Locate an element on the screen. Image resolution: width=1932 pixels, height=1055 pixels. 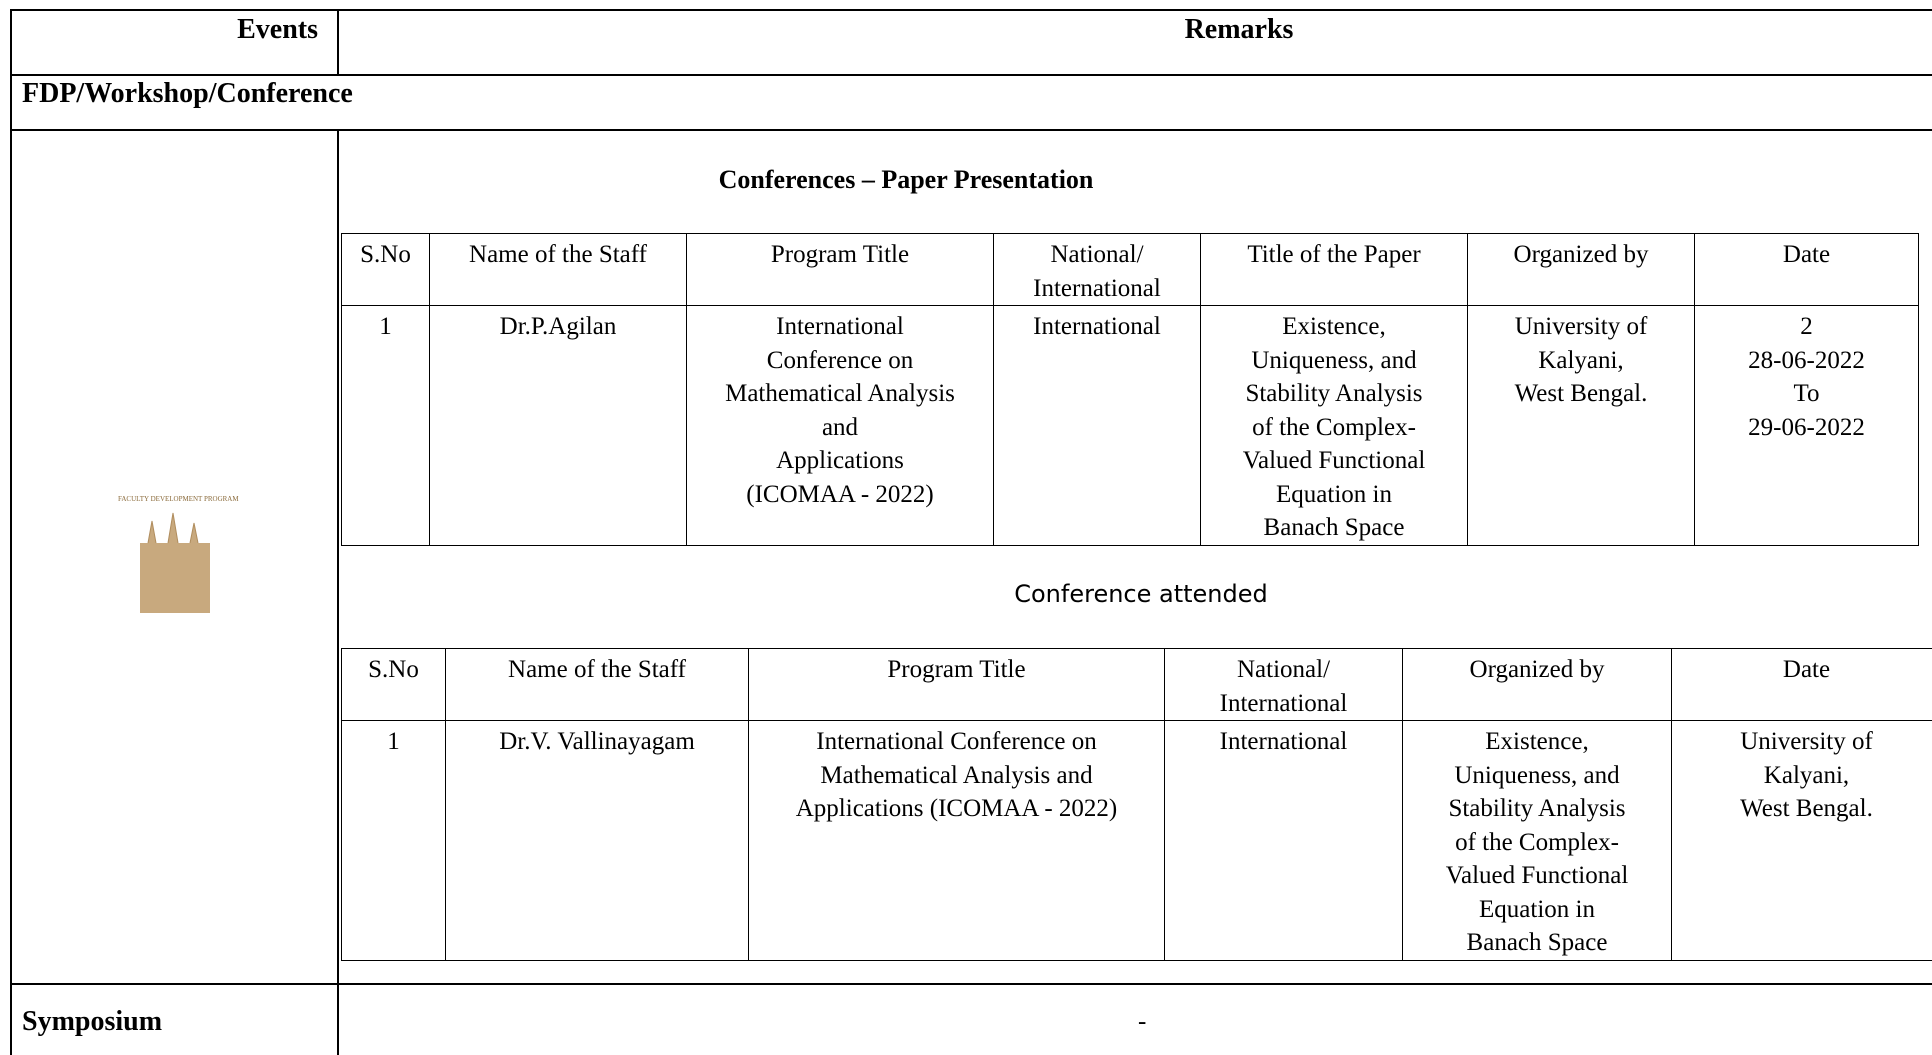
table-cell: Dr.V. Vallinayagam is located at coordinates (597, 840).